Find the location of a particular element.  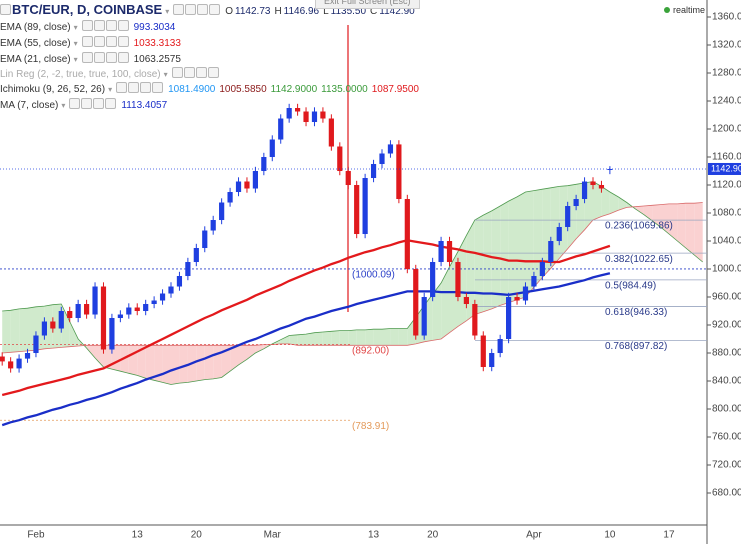

study-row: Lin Reg (2, -2, true, true, 100, close) ▾ is located at coordinates (110, 74).